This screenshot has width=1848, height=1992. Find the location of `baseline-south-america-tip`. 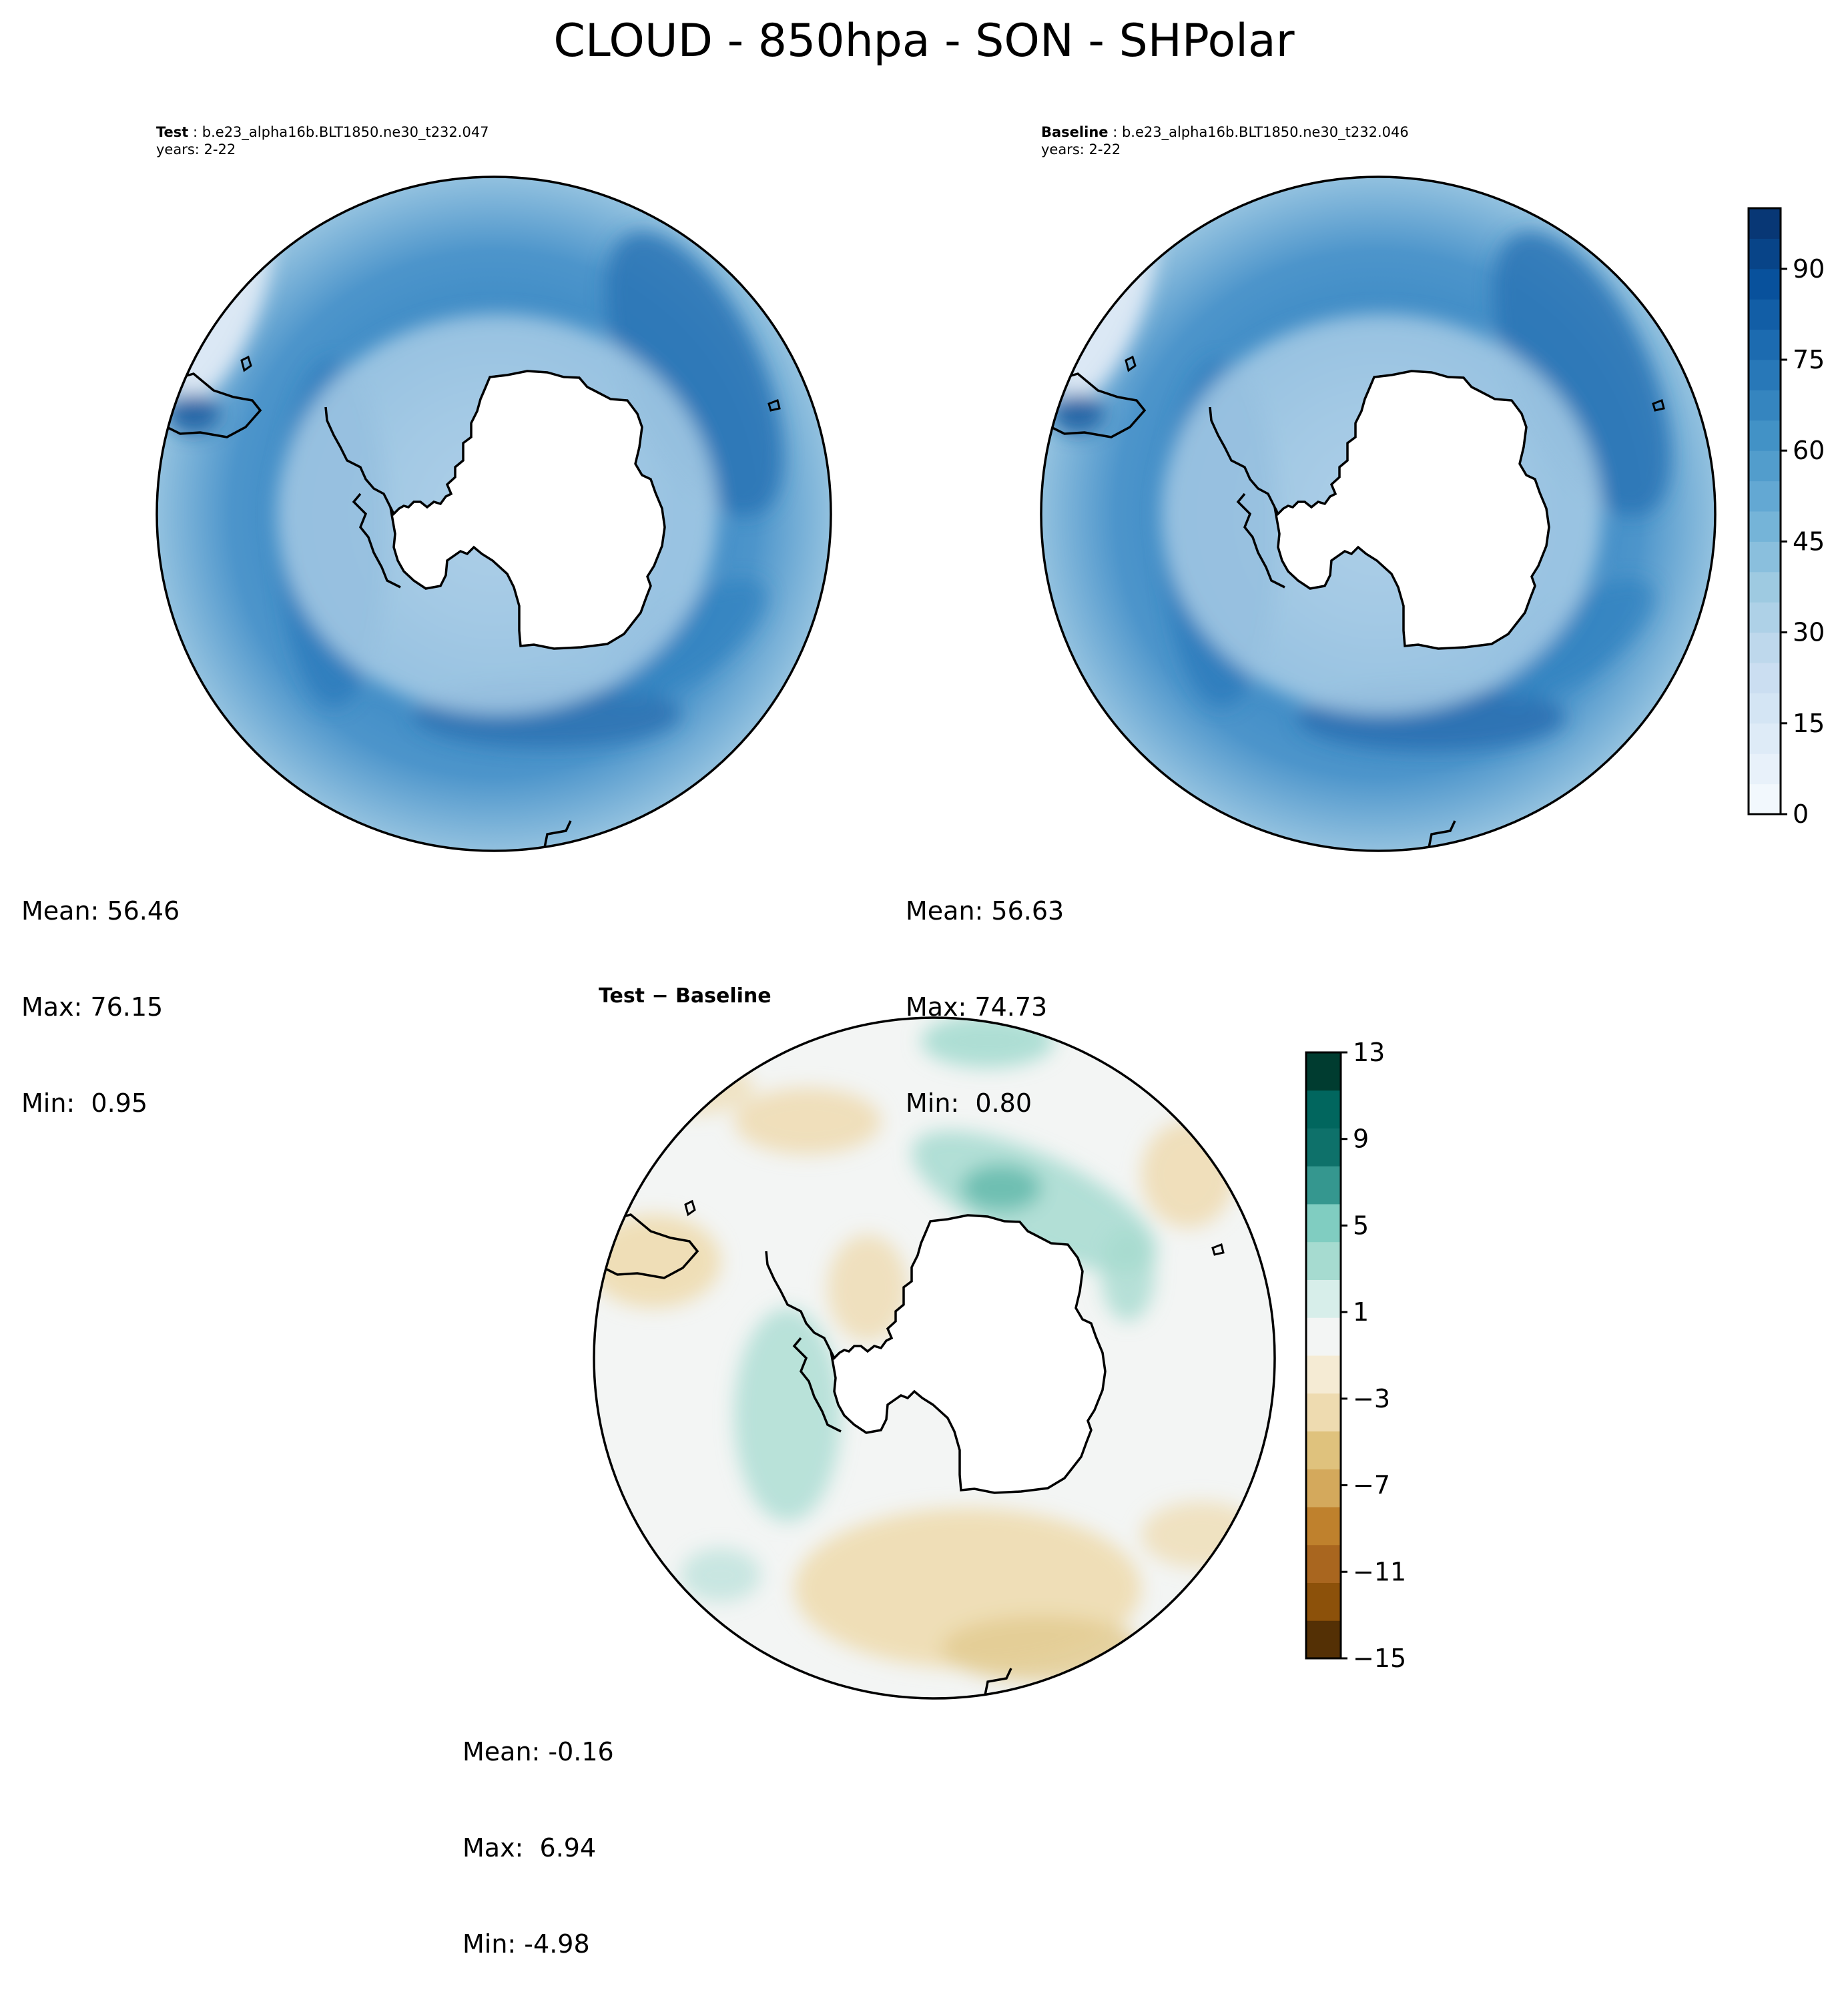

baseline-south-america-tip is located at coordinates (1099, 405).